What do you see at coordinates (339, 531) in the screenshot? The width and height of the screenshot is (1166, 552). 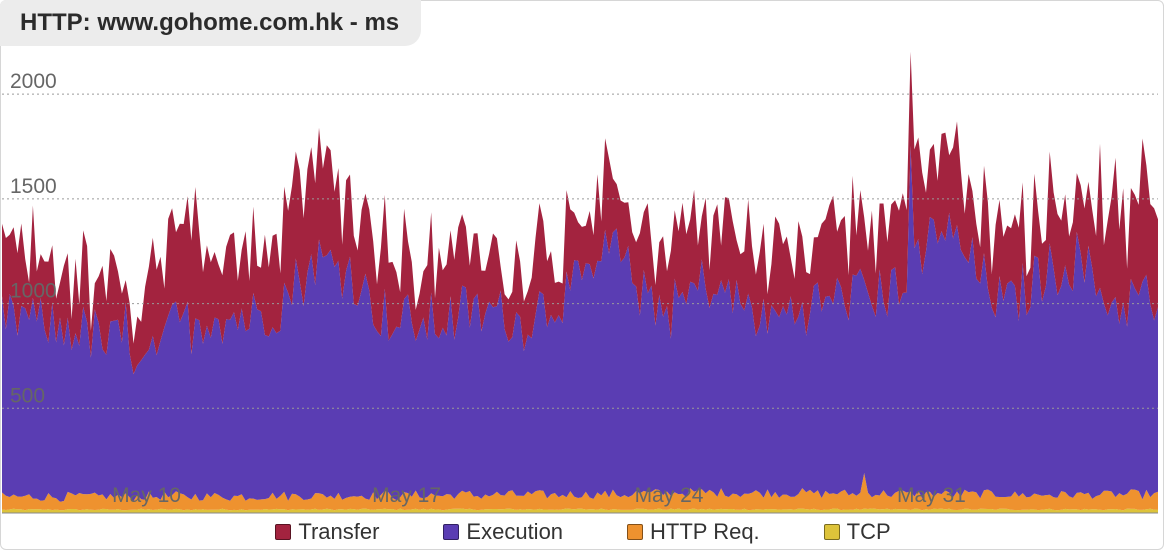 I see `legend-label: Transfer` at bounding box center [339, 531].